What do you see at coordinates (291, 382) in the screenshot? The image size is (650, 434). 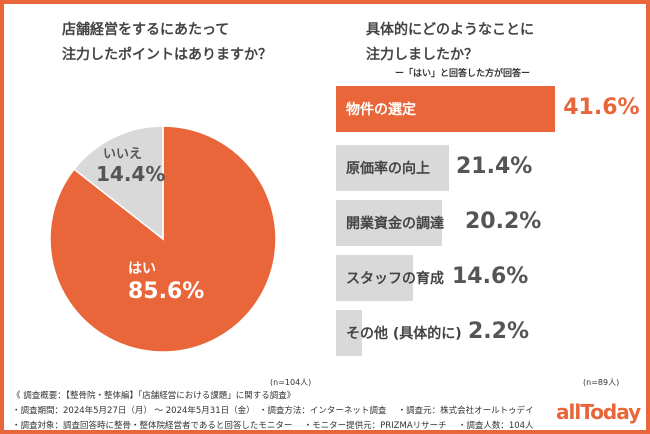 I see `pie-n: (n=104人)` at bounding box center [291, 382].